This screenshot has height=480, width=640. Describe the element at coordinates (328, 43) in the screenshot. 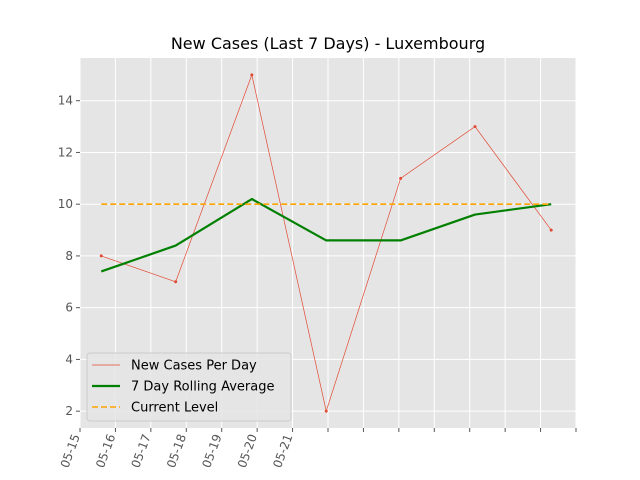

I see `chart-title: New Cases (Last 7 Days) - Luxembourg` at that location.